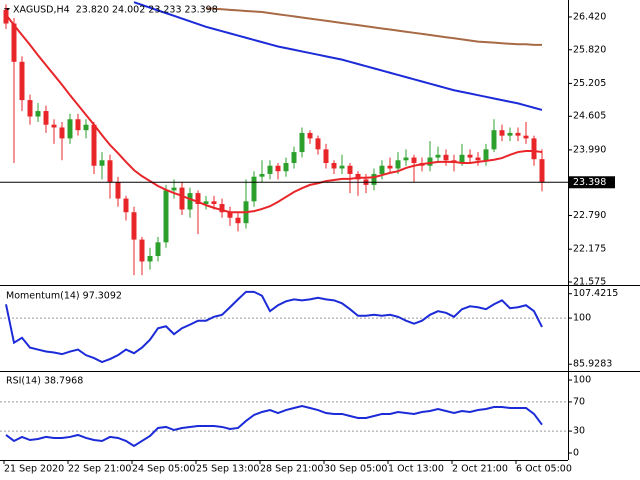 The width and height of the screenshot is (640, 480). Describe the element at coordinates (589, 149) in the screenshot. I see `y-tick-label: 23.990` at that location.